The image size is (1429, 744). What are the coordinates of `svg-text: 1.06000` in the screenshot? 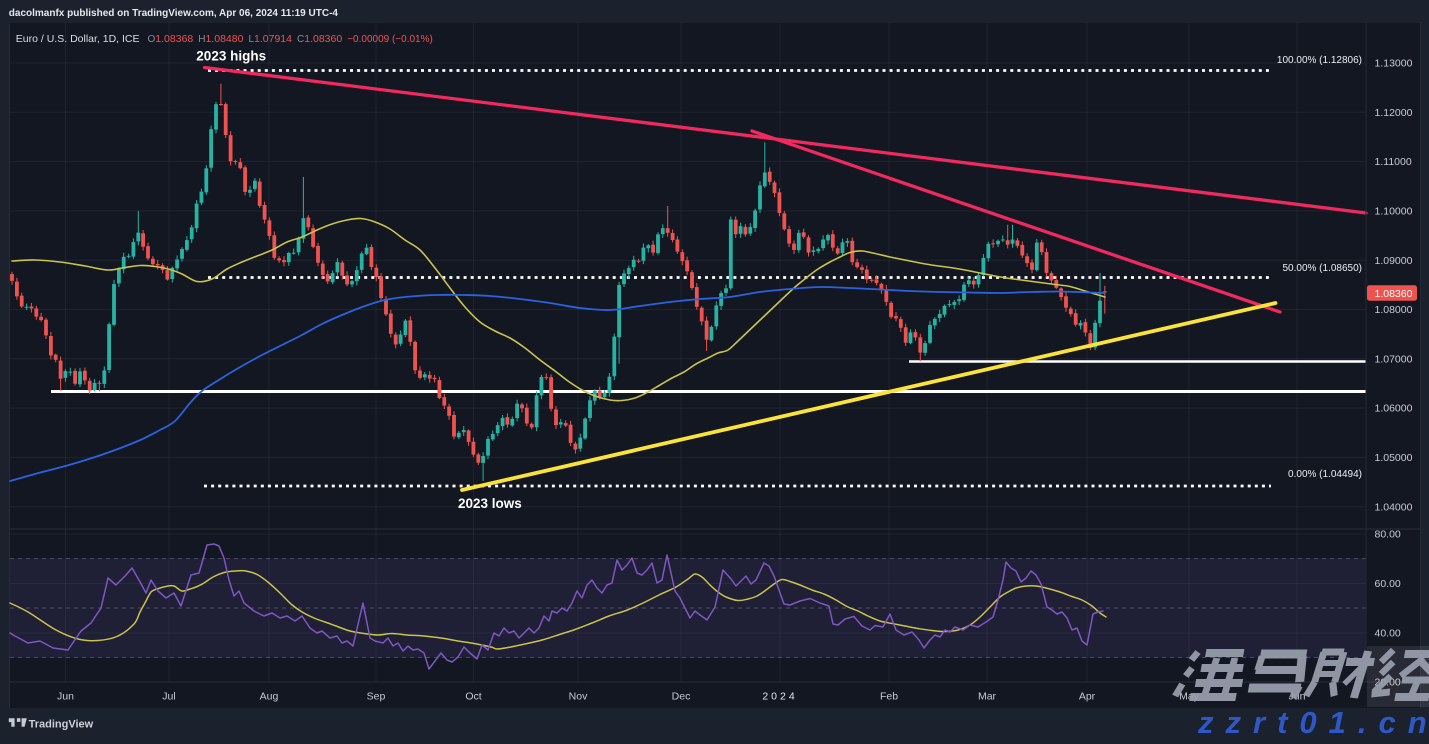 It's located at (1394, 409).